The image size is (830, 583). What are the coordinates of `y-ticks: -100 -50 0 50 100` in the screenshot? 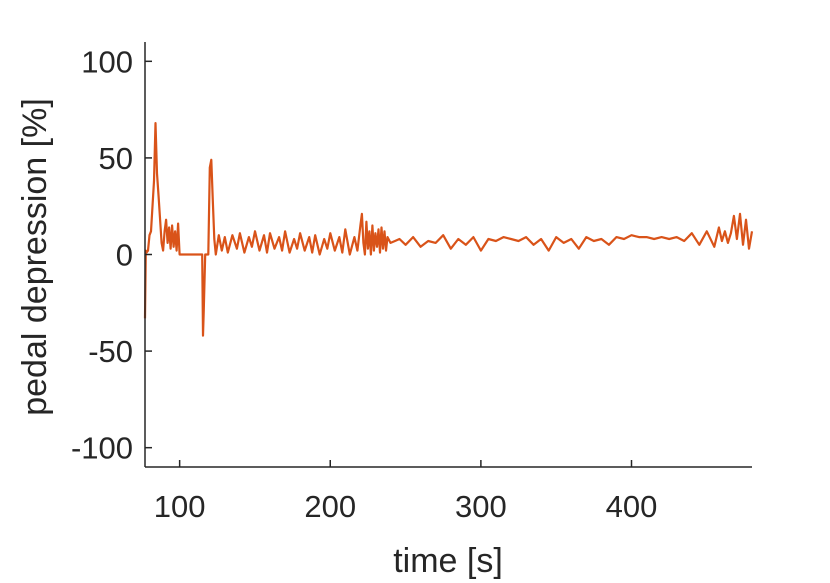 It's located at (111, 255).